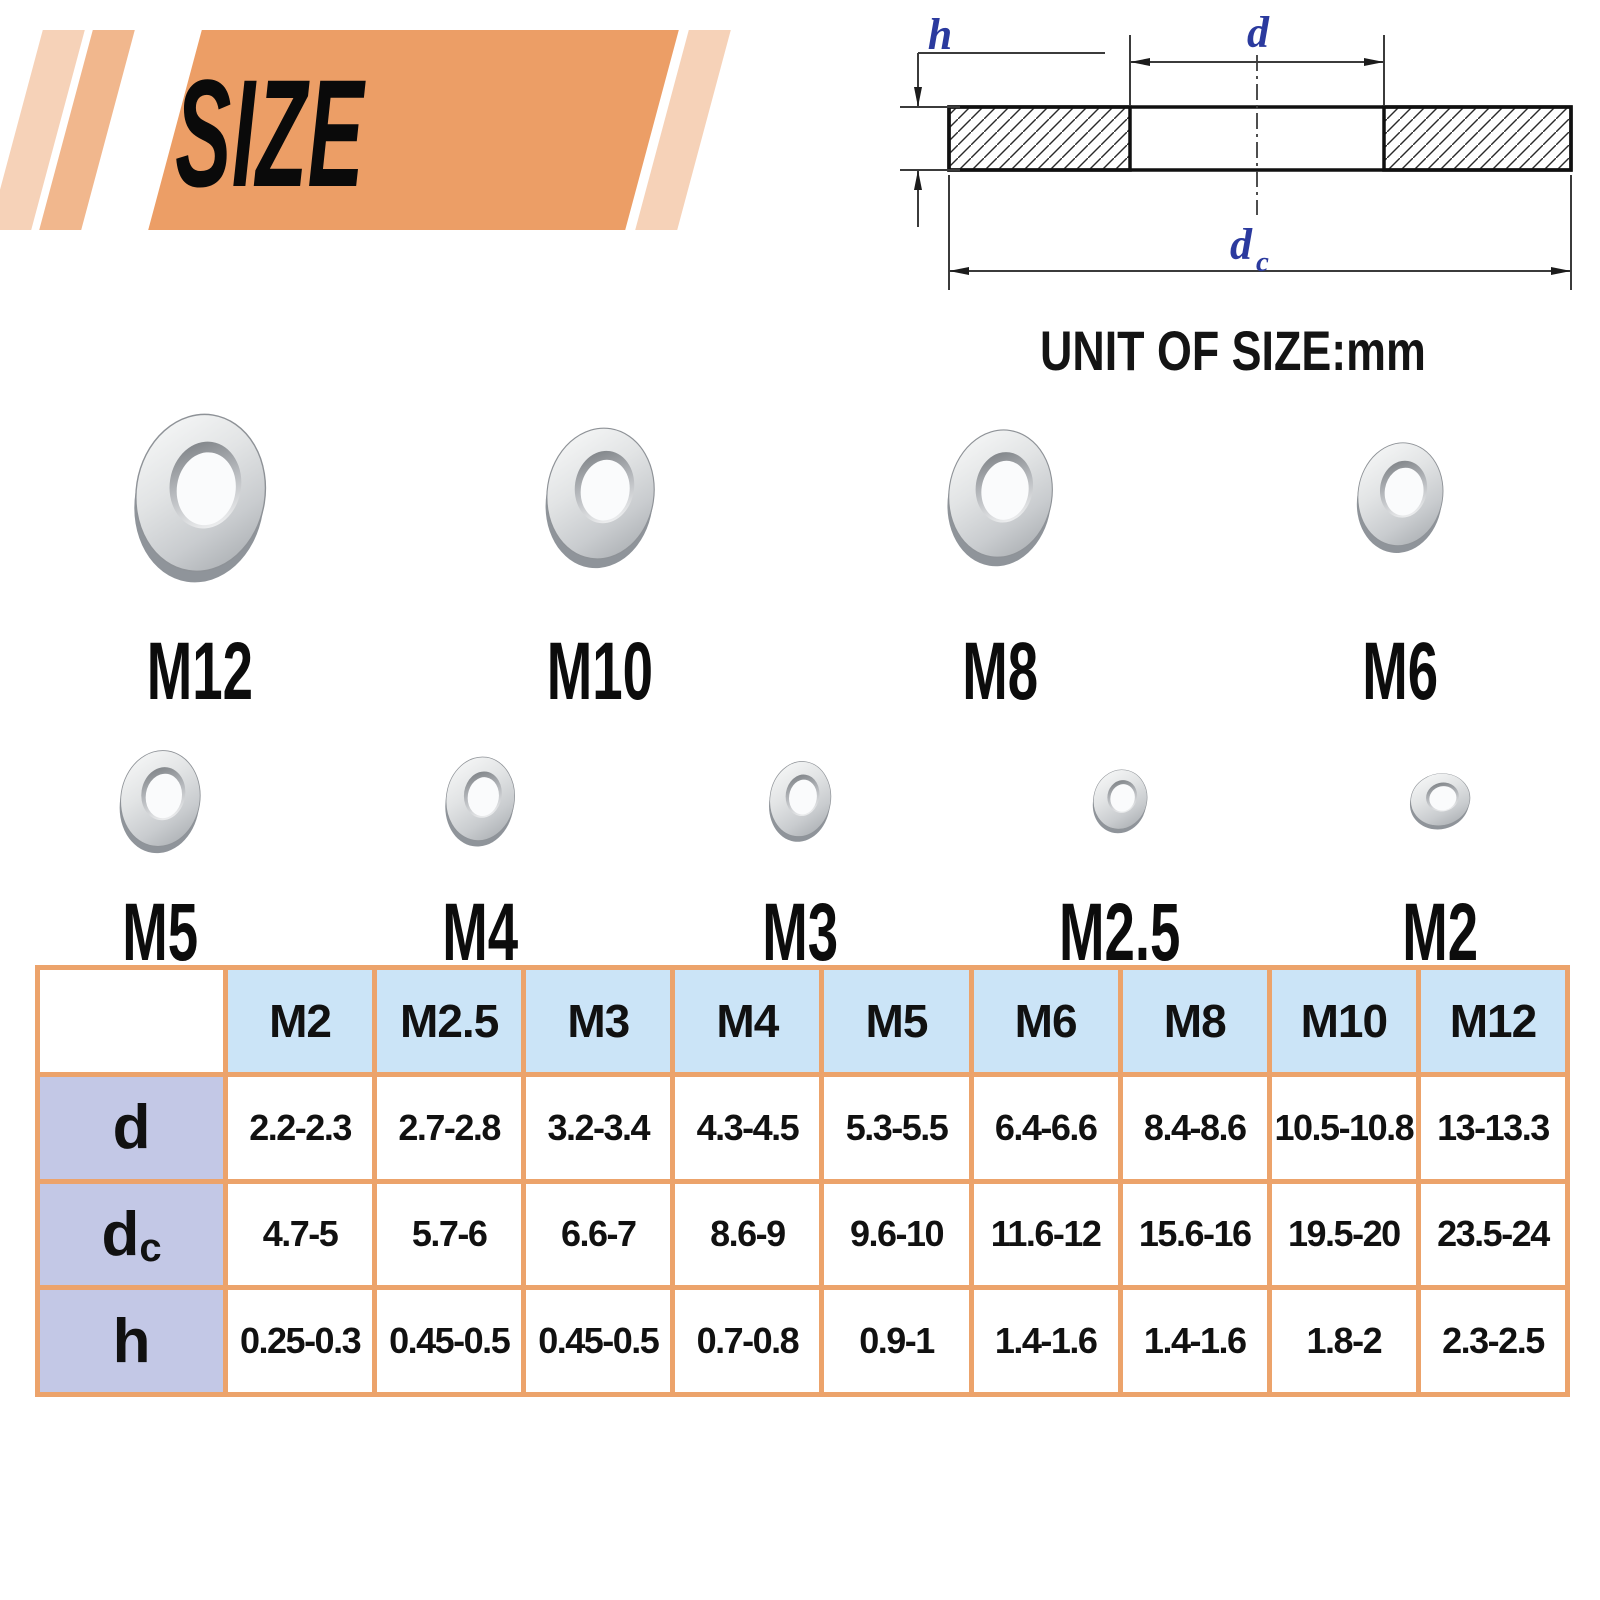 The width and height of the screenshot is (1600, 1600). What do you see at coordinates (160, 932) in the screenshot?
I see `washer-size-label-text: M5` at bounding box center [160, 932].